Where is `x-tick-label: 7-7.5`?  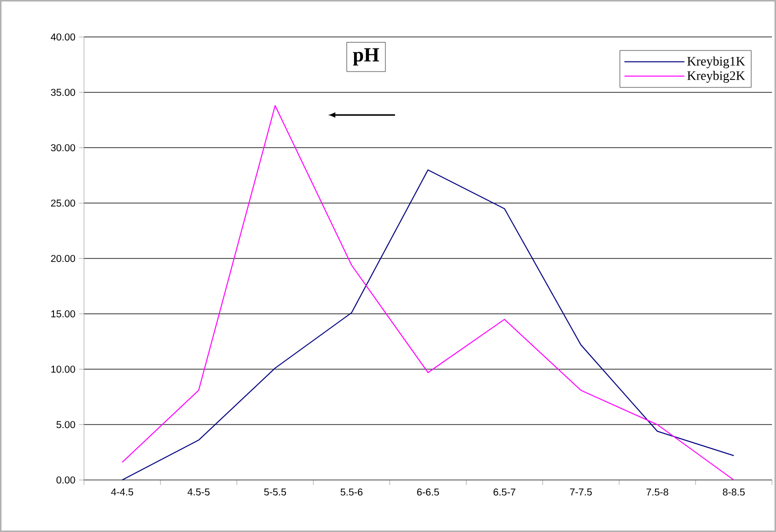 x-tick-label: 7-7.5 is located at coordinates (581, 492).